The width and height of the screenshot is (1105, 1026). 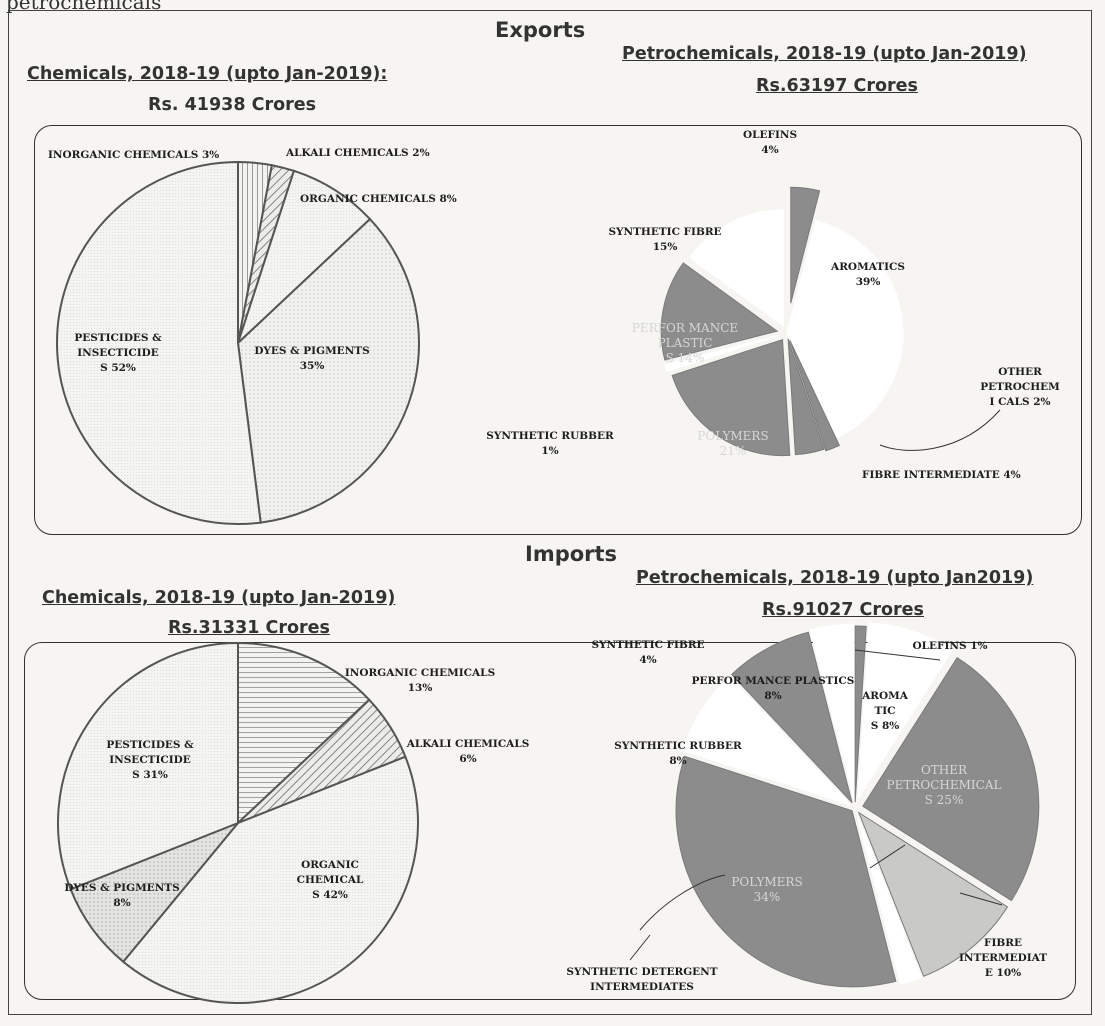 What do you see at coordinates (133, 155) in the screenshot?
I see `slice-label-inorganic-chemicals: INORGANIC CHEMICALS 3%` at bounding box center [133, 155].